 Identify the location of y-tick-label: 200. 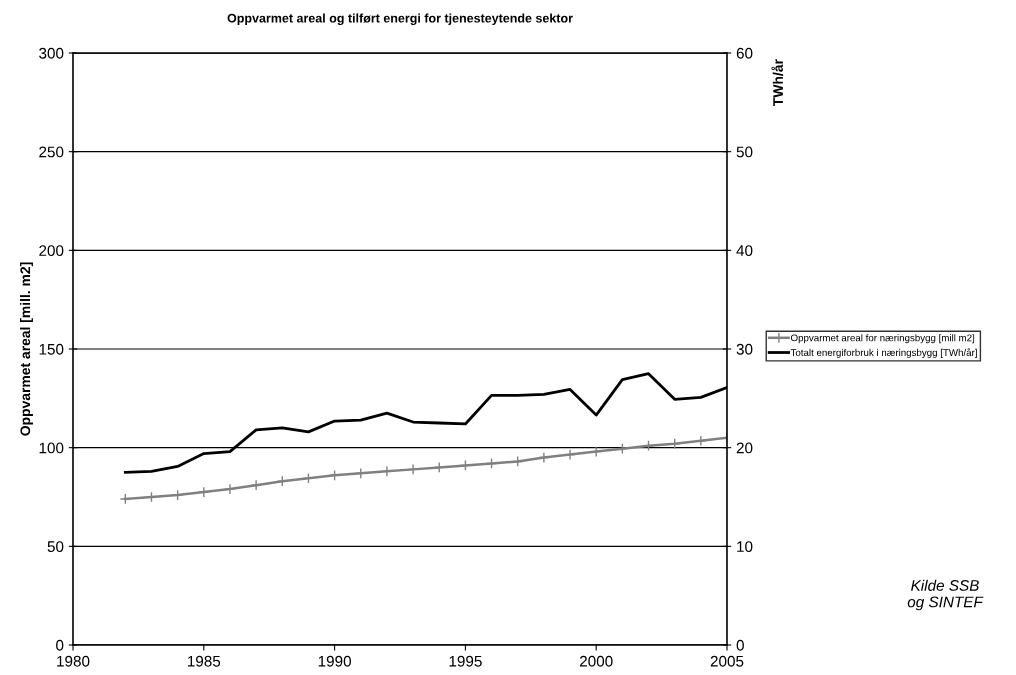
(51, 251).